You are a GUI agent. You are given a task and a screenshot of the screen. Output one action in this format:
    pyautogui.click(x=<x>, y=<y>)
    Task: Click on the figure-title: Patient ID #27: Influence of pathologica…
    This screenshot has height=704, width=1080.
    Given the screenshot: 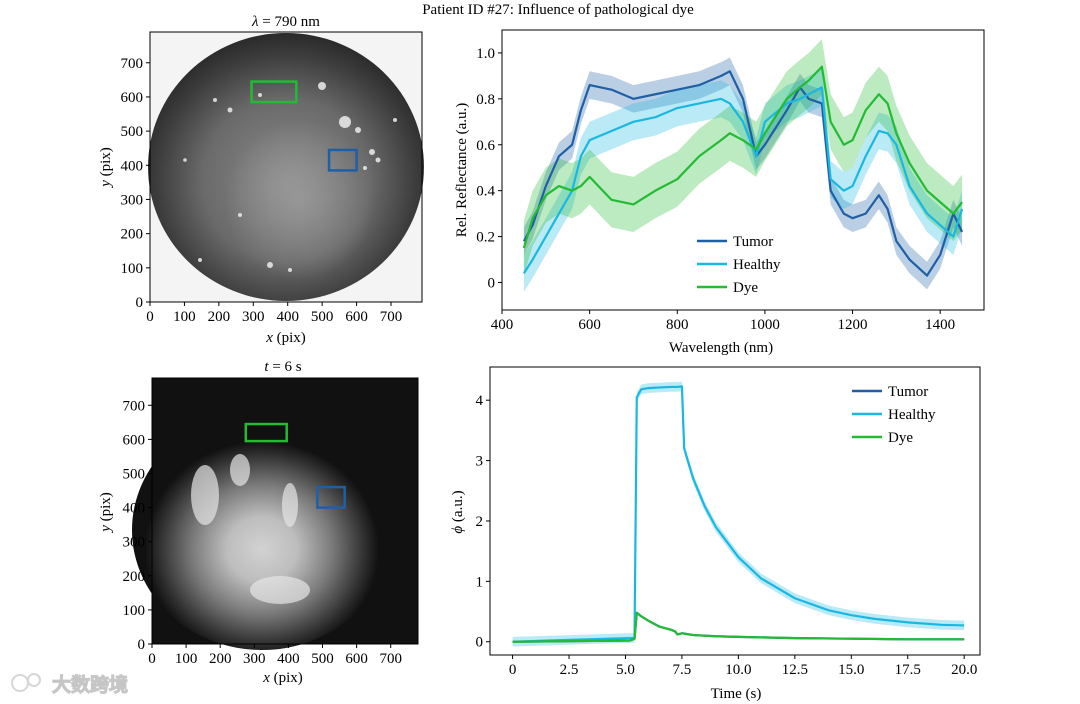 What is the action you would take?
    pyautogui.click(x=558, y=10)
    